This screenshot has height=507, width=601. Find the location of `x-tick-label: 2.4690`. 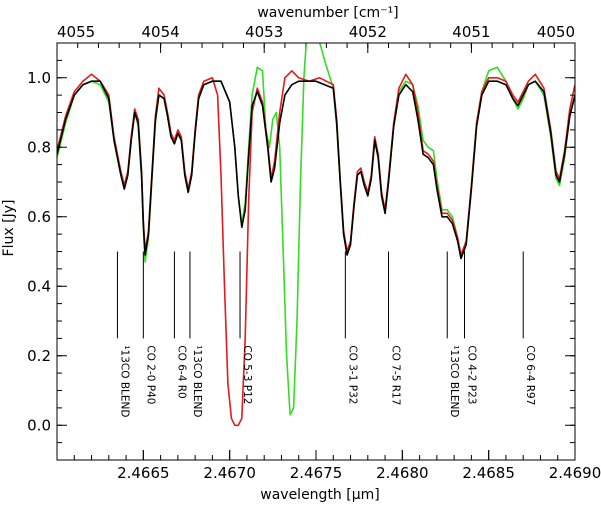

x-tick-label: 2.4690 is located at coordinates (575, 473).